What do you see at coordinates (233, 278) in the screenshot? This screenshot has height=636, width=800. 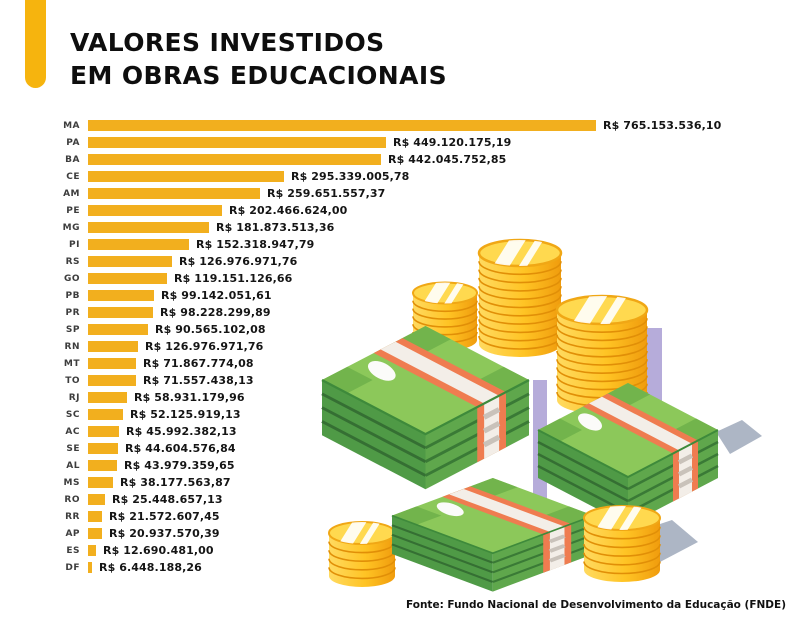 I see `value-label: R$ 119.151.126,66` at bounding box center [233, 278].